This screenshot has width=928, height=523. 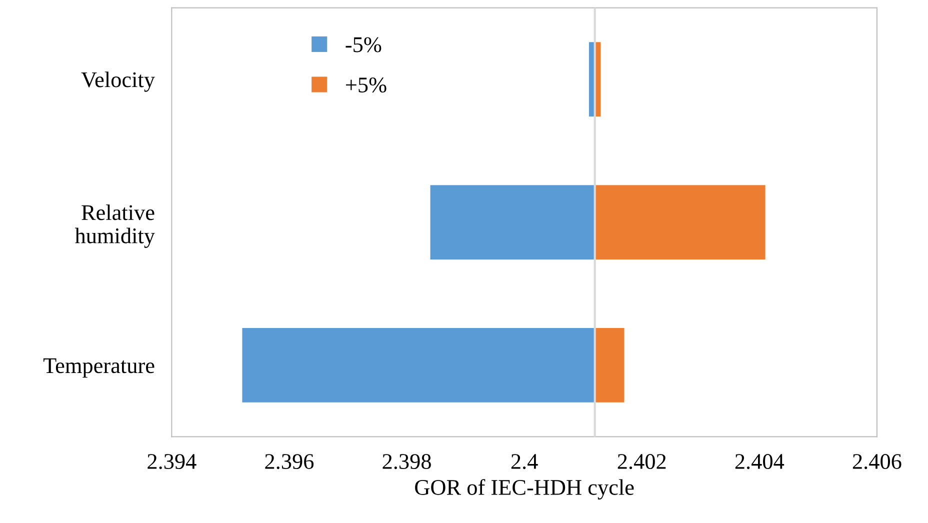 What do you see at coordinates (366, 85) in the screenshot?
I see `legend-label: +5%` at bounding box center [366, 85].